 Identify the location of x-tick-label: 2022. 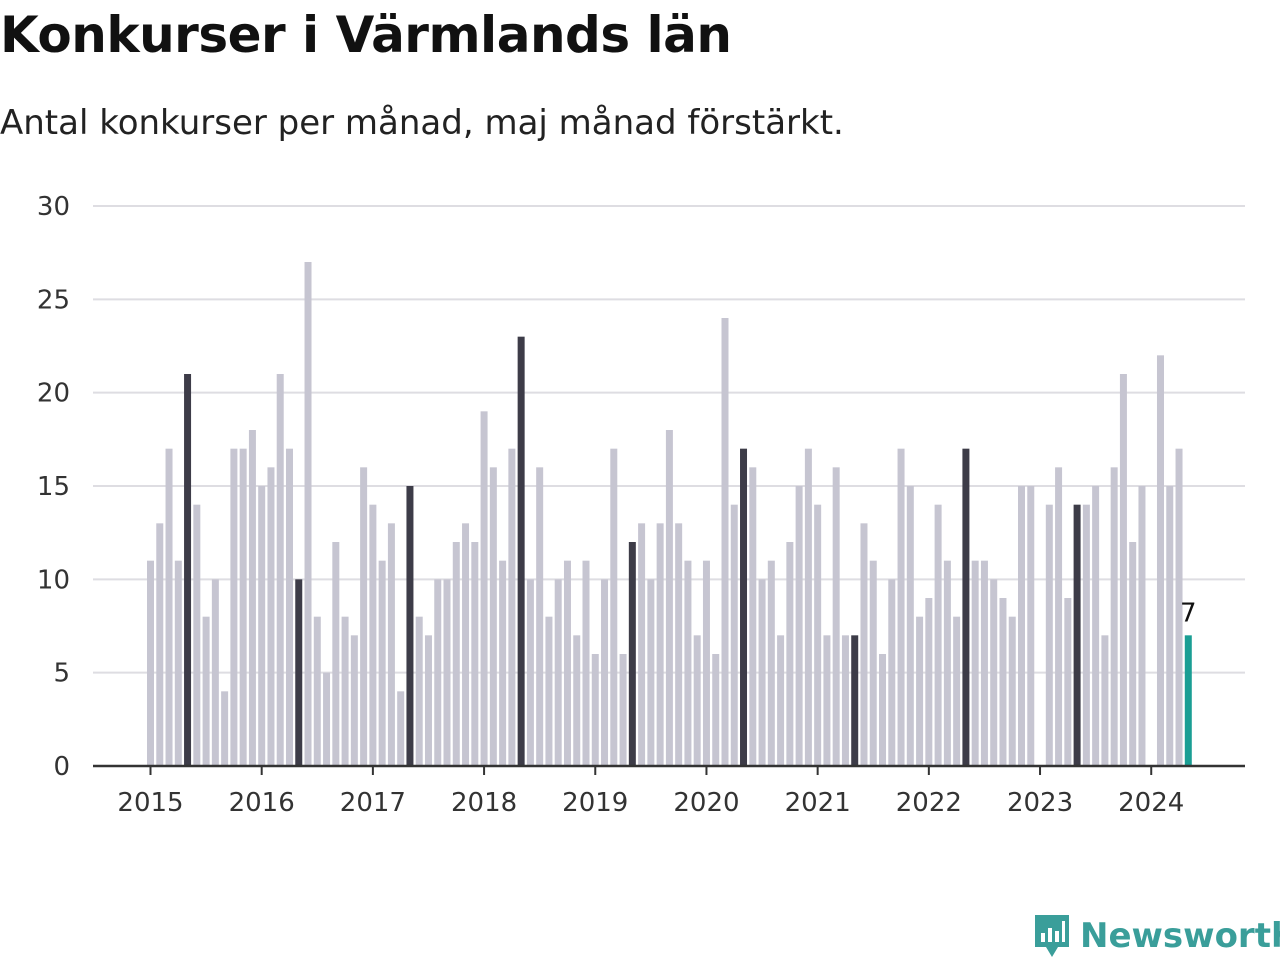
(929, 803).